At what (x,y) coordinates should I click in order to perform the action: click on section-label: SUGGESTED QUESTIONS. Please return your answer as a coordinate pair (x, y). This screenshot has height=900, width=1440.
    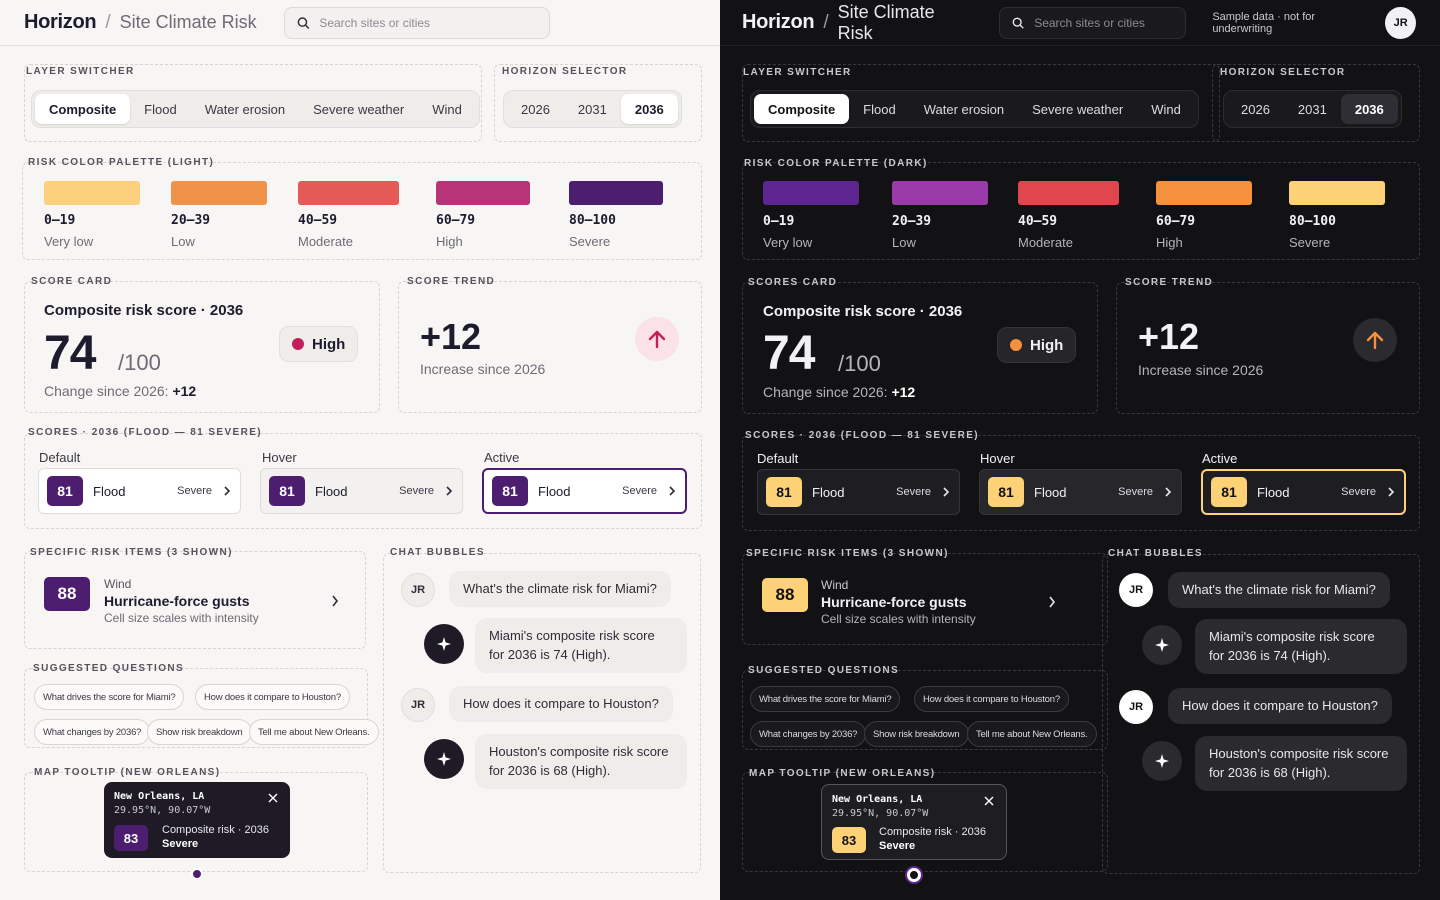
    Looking at the image, I should click on (109, 668).